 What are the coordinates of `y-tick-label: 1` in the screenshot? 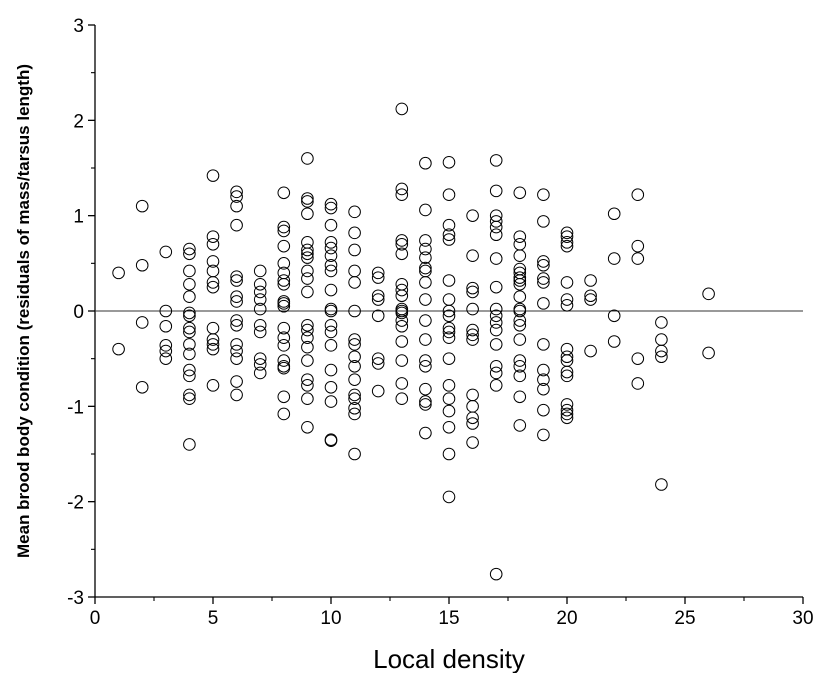 It's located at (78, 217).